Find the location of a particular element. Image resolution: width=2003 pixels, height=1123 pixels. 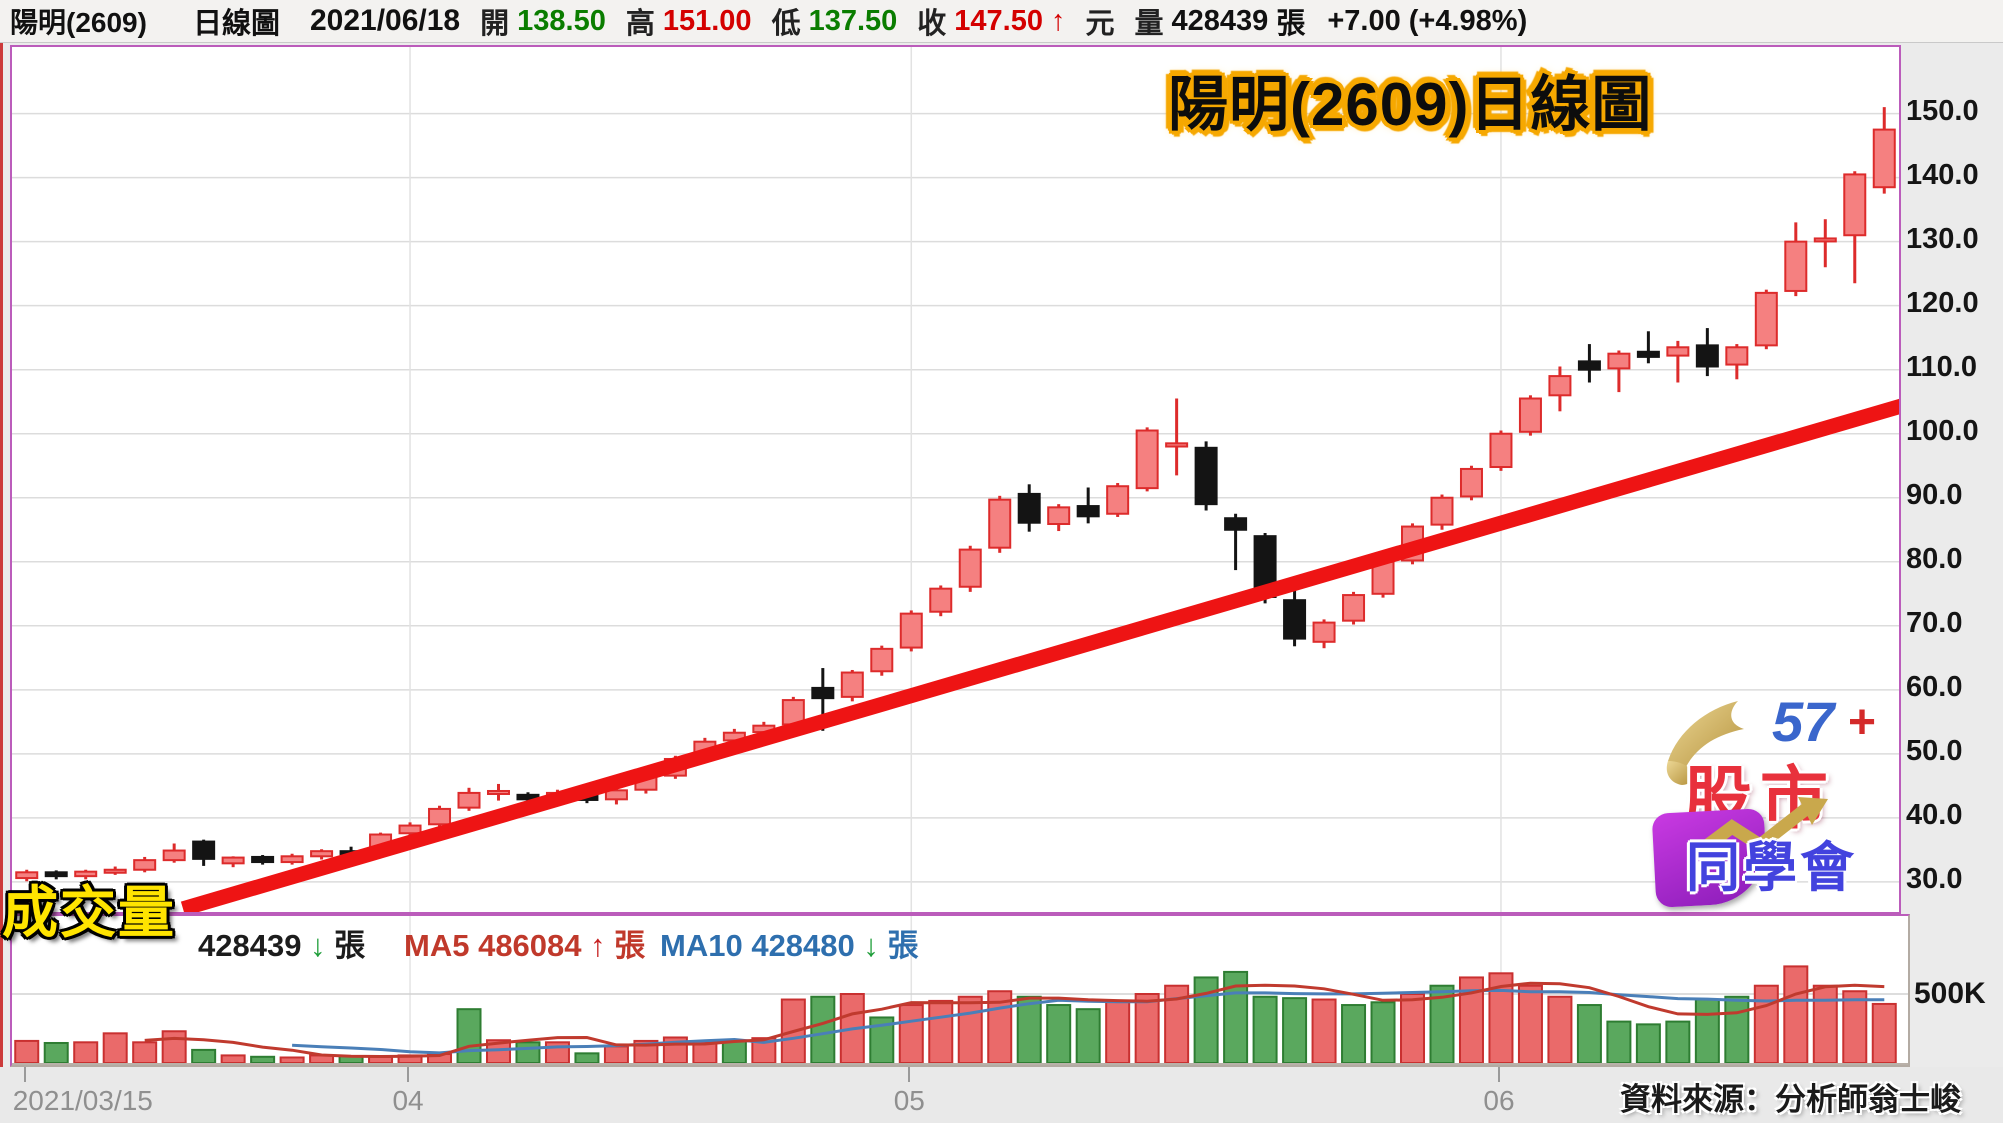

source-note: 資料來源：分析師翁士峻 is located at coordinates (1790, 1099).